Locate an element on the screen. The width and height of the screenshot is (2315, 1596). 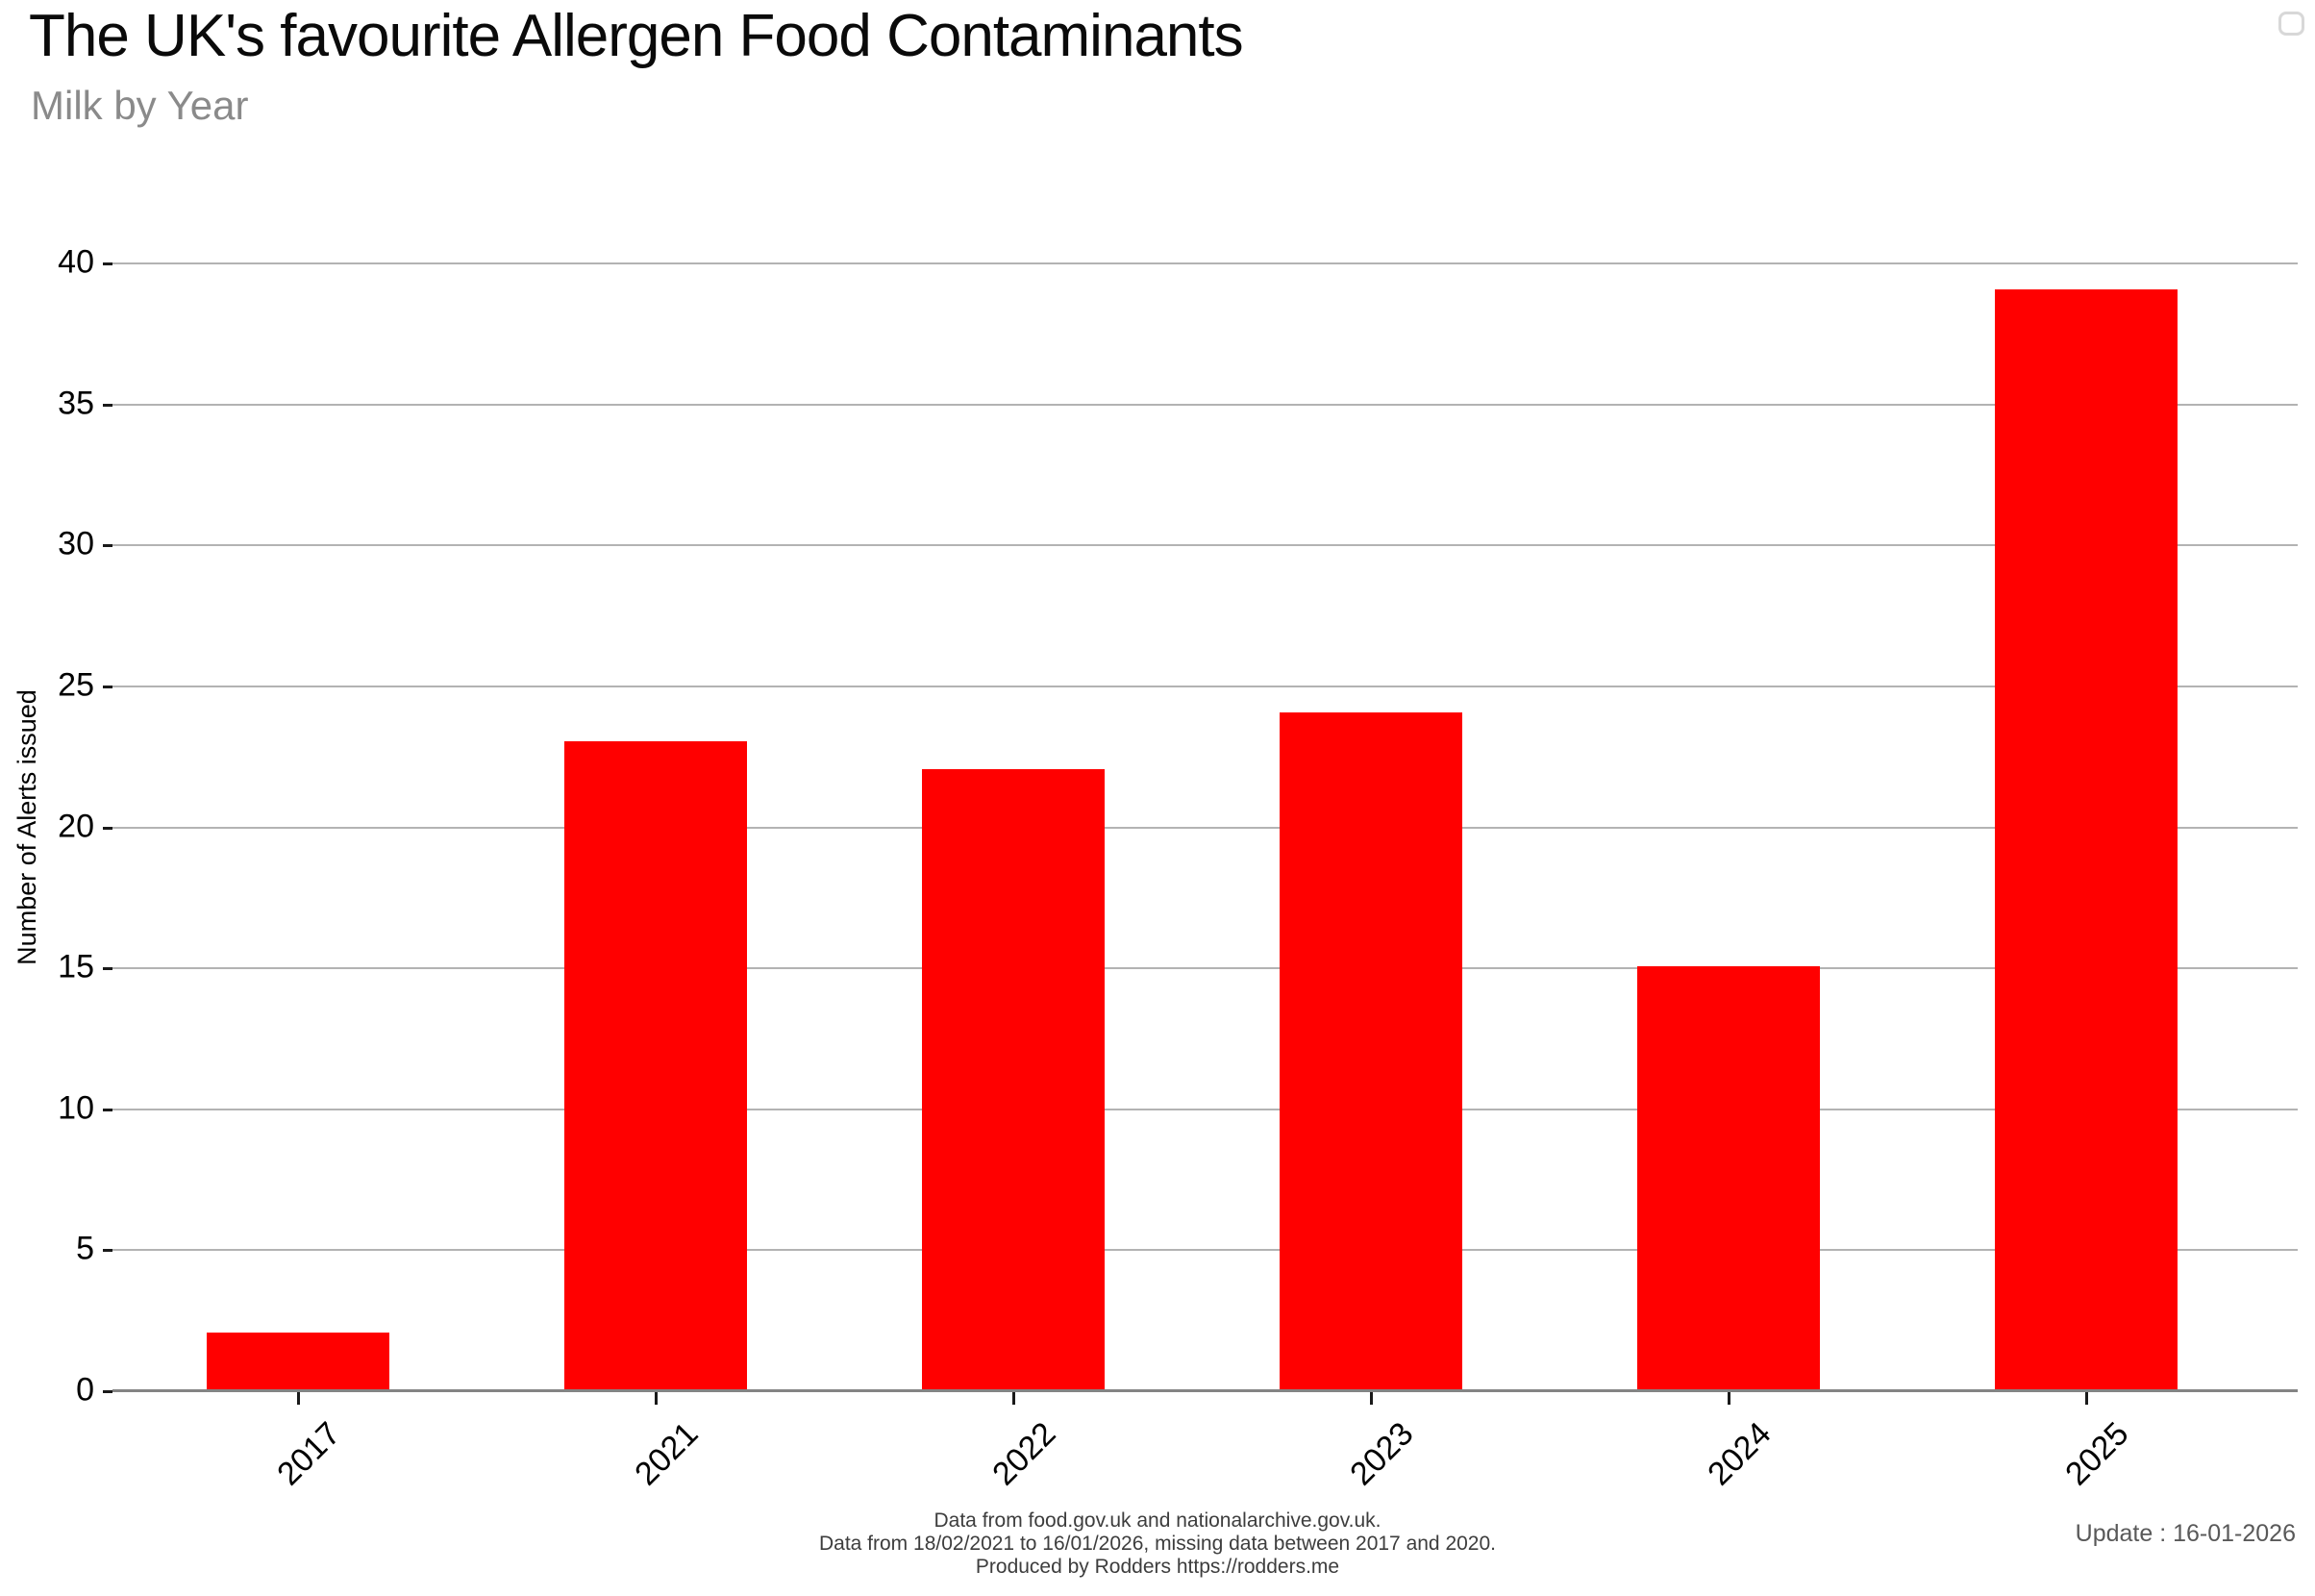
y-tick-label: 35 is located at coordinates (76, 403).